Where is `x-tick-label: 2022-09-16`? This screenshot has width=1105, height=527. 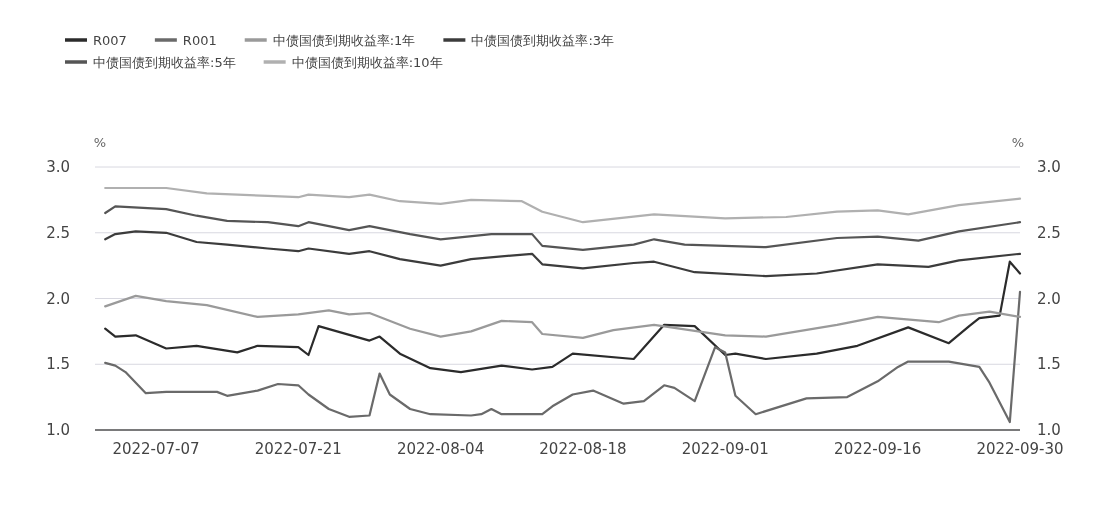
x-tick-label: 2022-09-16 is located at coordinates (878, 449).